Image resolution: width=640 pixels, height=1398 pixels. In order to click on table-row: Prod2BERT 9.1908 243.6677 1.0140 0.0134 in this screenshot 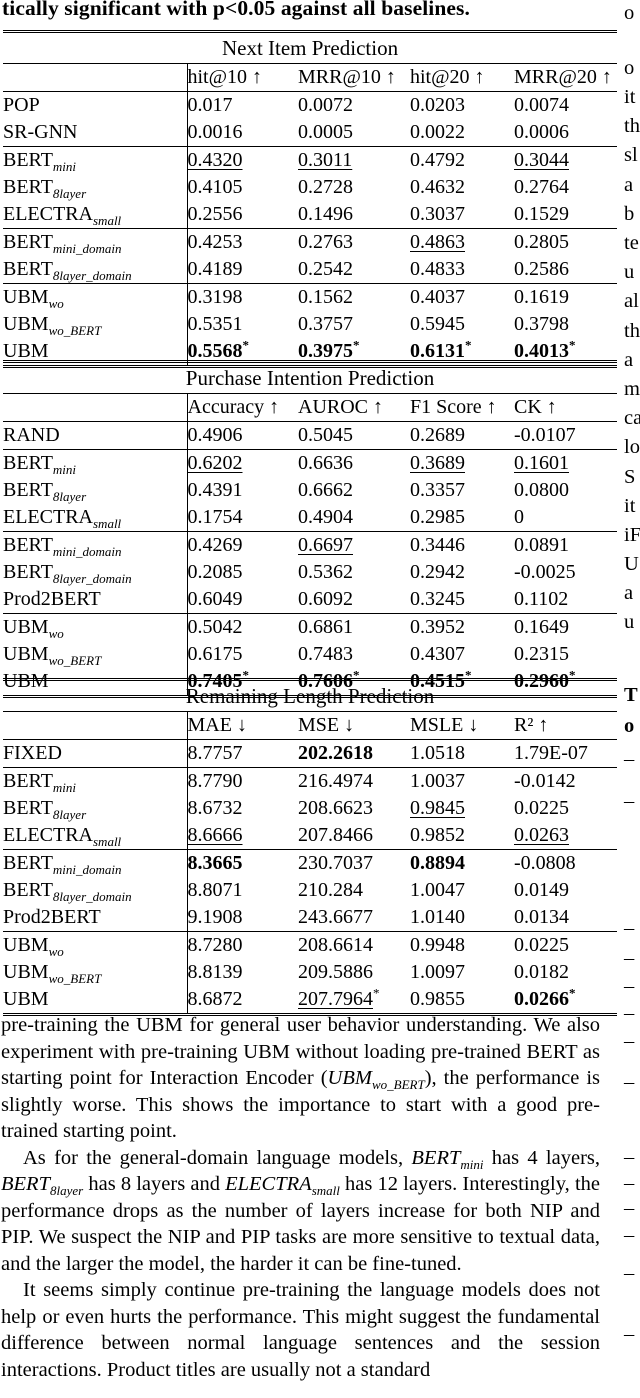, I will do `click(310, 918)`.